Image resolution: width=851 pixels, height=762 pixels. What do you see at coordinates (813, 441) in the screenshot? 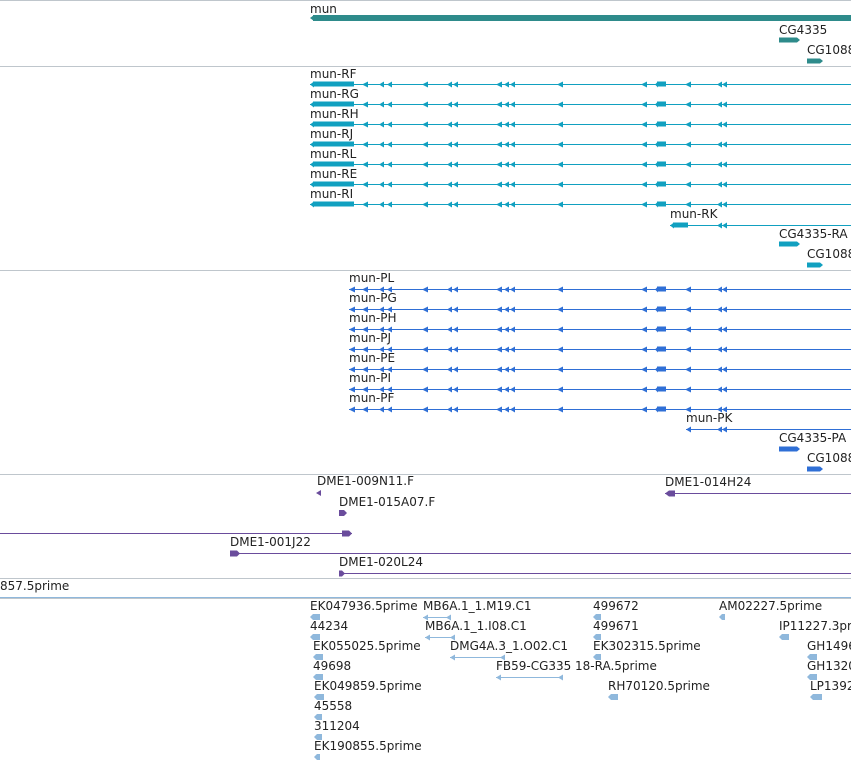
I see `protein-cg4335-pa: CG4335-PA` at bounding box center [813, 441].